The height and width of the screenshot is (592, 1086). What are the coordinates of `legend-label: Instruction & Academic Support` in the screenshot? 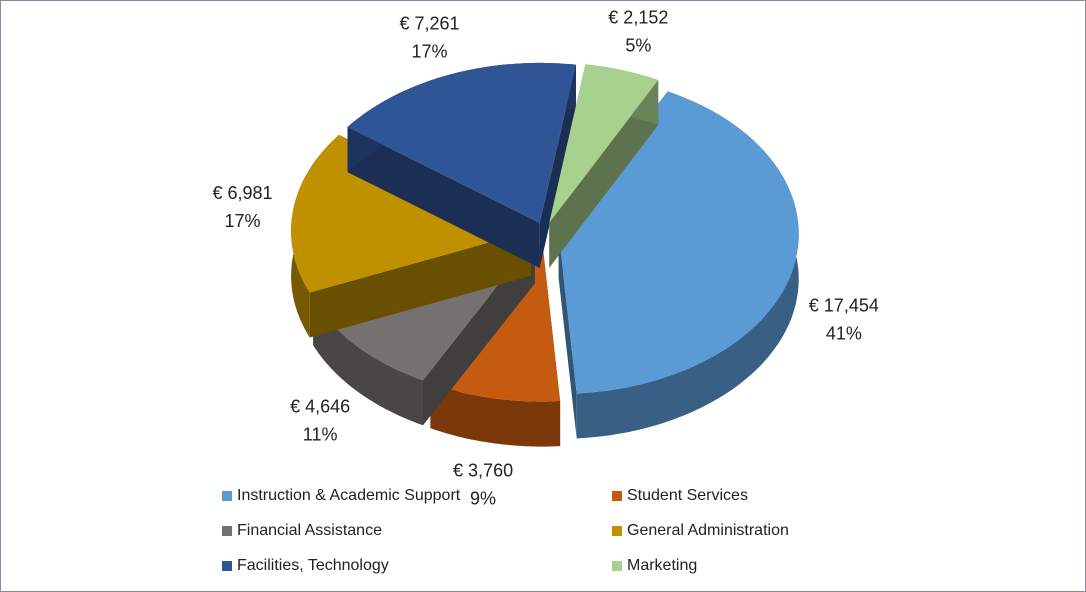 It's located at (349, 495).